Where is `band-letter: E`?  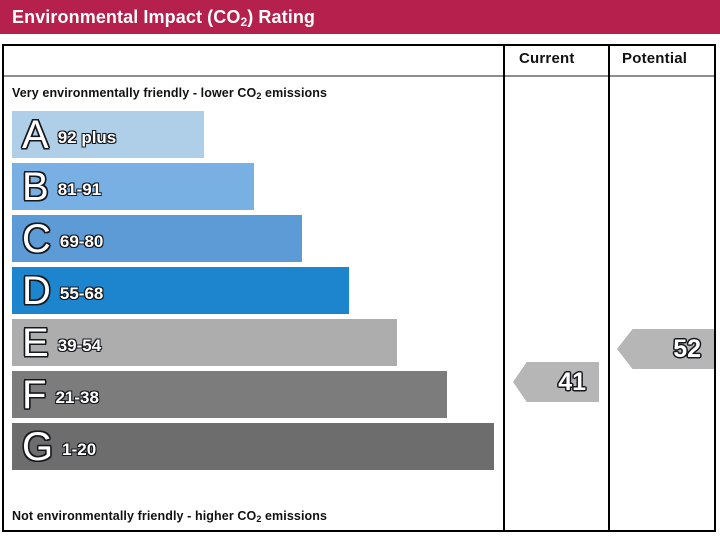
band-letter: E is located at coordinates (35, 342).